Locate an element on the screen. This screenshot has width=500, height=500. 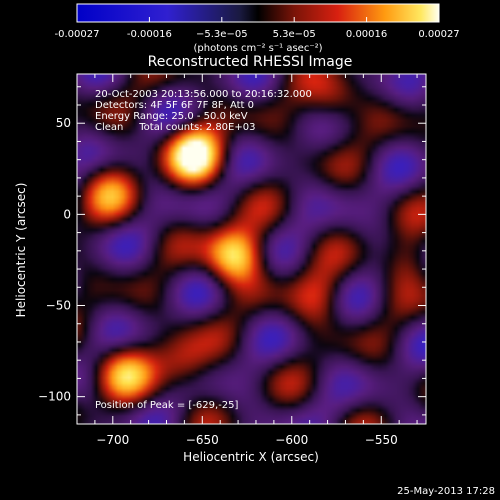
colorbar-tick-label: -0.00027 is located at coordinates (77, 34).